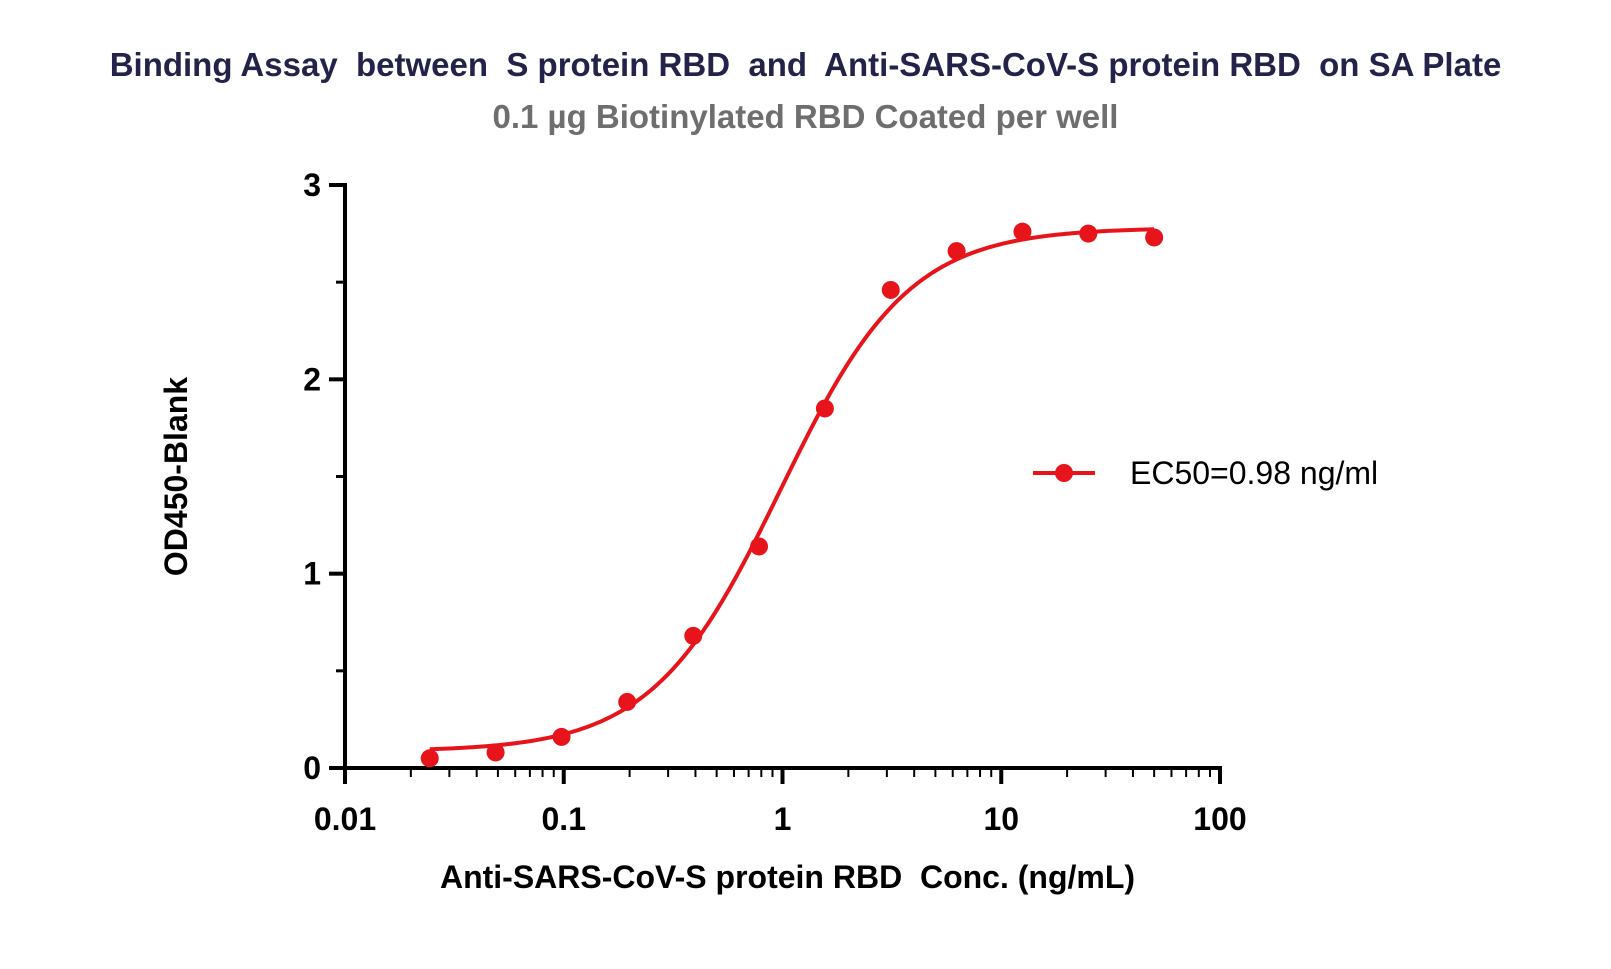  I want to click on x-tick-label: 0.1, so click(564, 819).